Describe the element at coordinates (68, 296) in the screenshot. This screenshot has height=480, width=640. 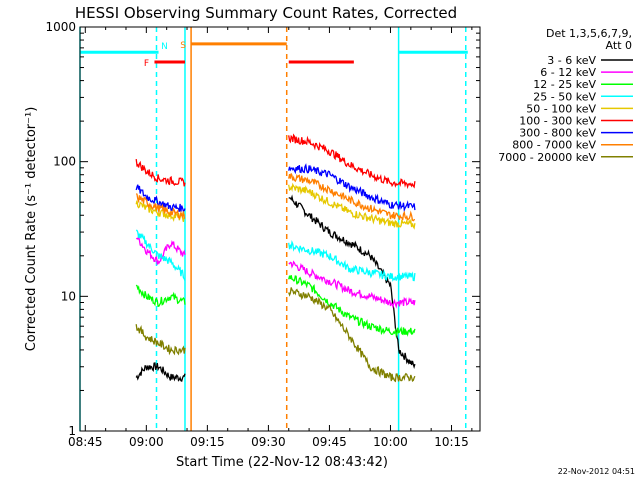
I see `y-tick-label-1: 10` at that location.